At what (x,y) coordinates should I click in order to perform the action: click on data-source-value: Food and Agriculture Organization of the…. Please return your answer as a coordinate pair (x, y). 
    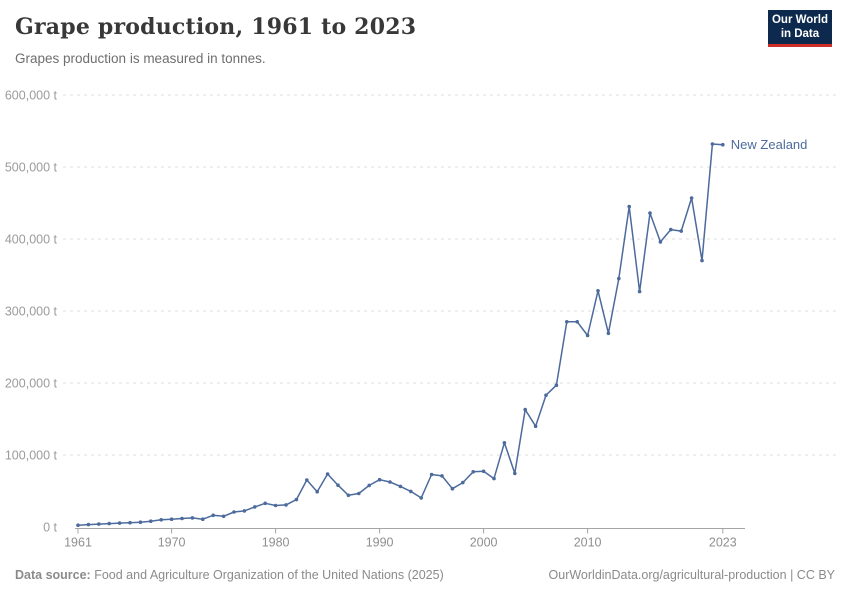
    Looking at the image, I should click on (269, 575).